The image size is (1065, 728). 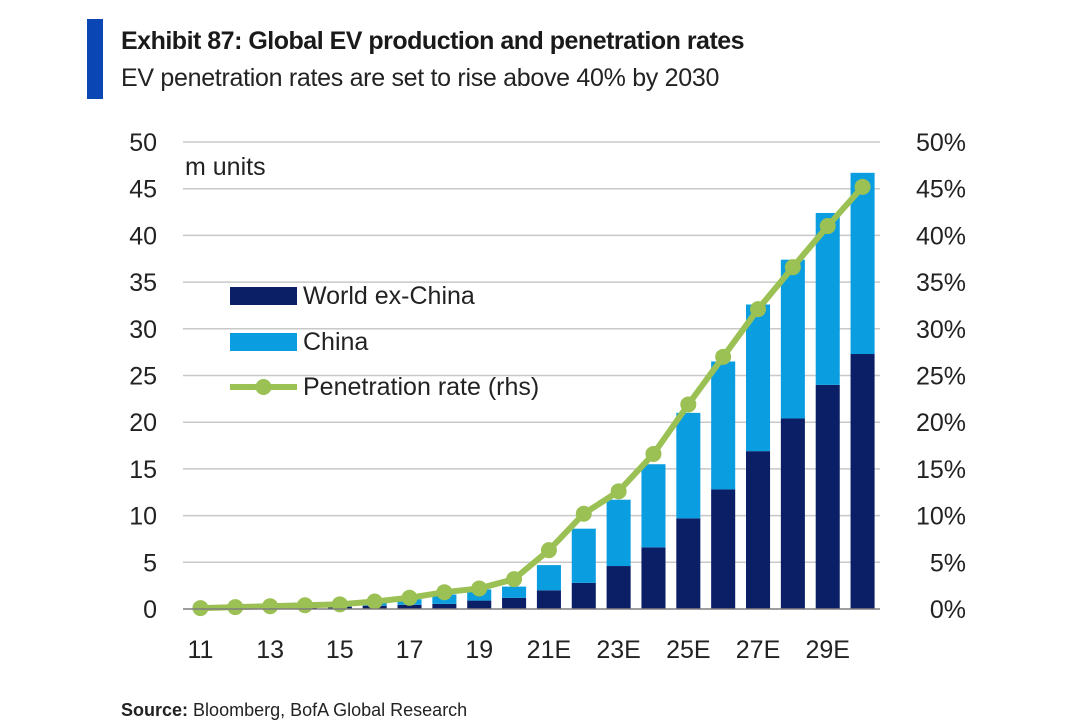 I want to click on legend-label-penetration: Penetration rate (rhs), so click(x=421, y=387).